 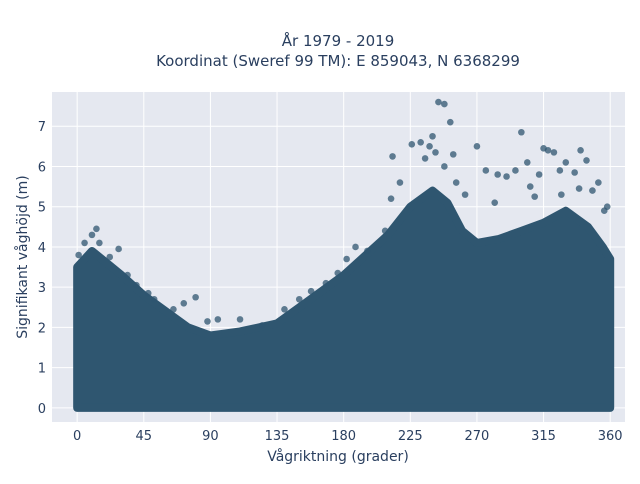 I want to click on y-tick-label: 6, so click(x=42, y=167).